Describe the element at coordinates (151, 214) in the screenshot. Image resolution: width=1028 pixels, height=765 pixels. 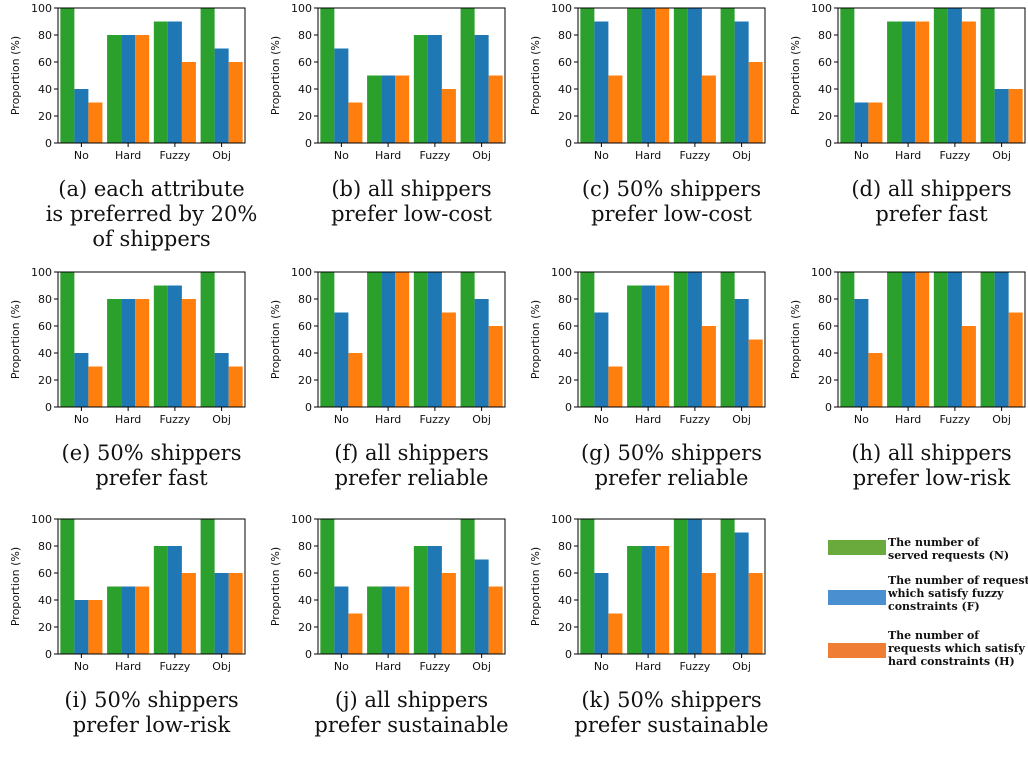
I see `caption-line: is preferred by 20%` at that location.